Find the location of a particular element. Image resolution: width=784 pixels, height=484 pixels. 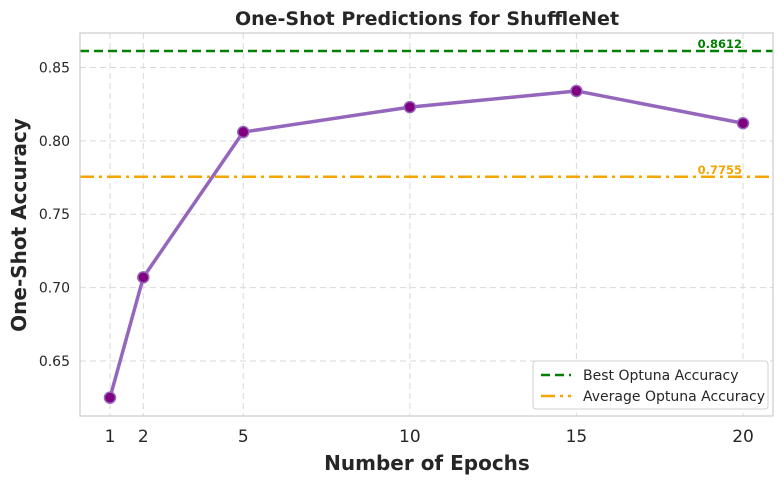

x-tick-label: 10 is located at coordinates (410, 437).